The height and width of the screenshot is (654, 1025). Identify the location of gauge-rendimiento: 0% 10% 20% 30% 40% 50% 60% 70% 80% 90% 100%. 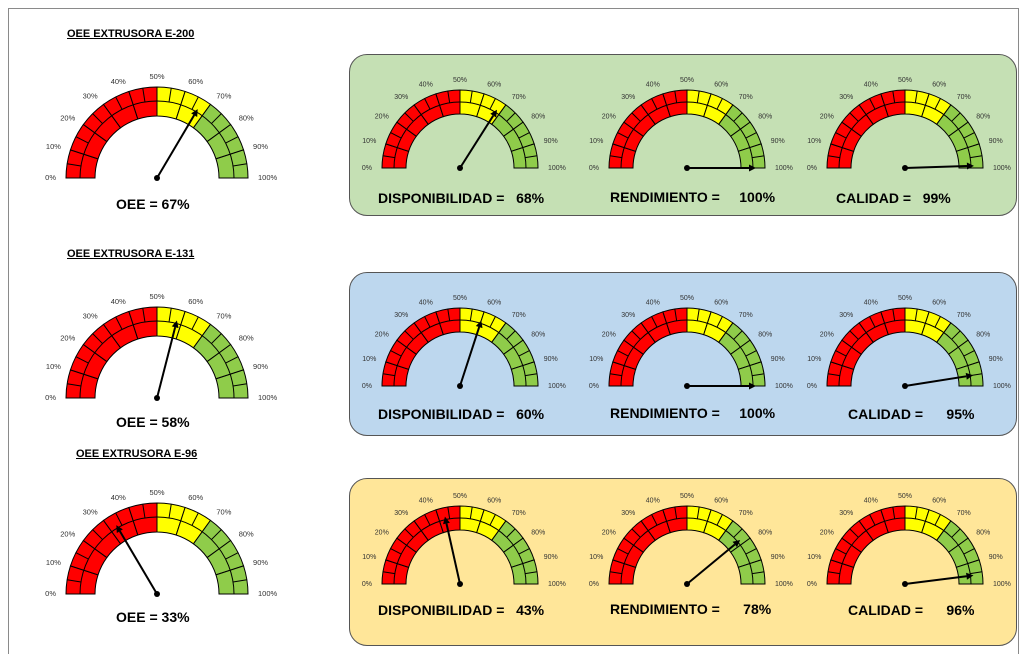
(691, 124).